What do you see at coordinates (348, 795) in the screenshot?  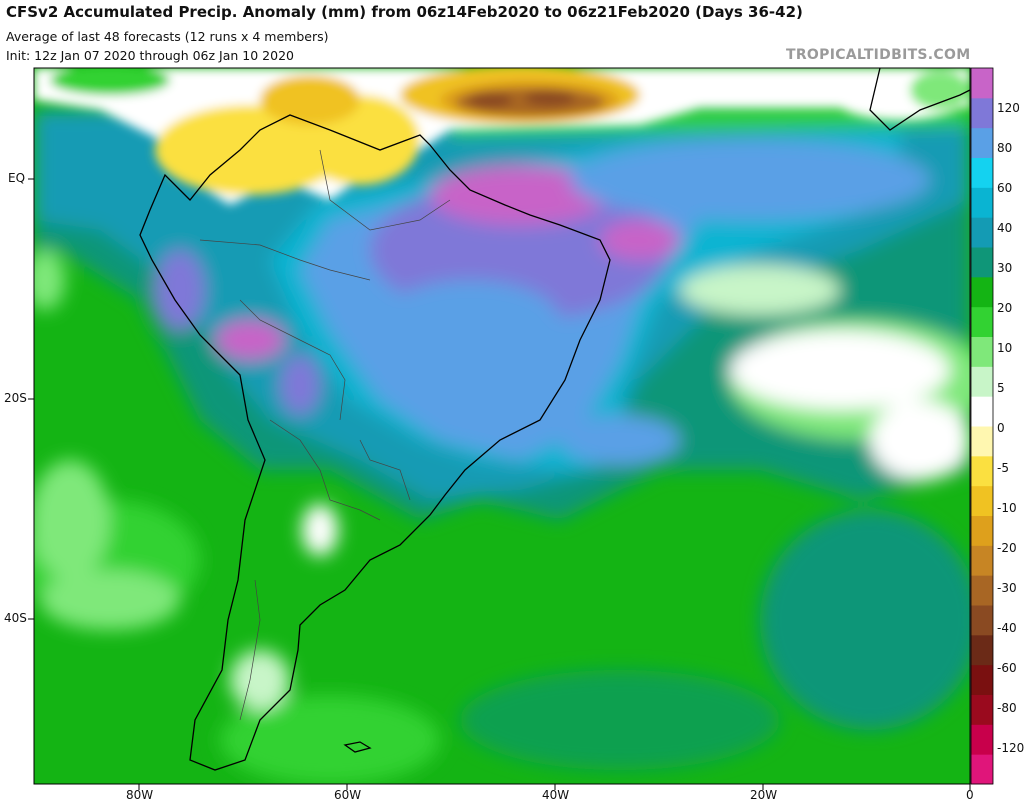 I see `lon-label-60w: 60W` at bounding box center [348, 795].